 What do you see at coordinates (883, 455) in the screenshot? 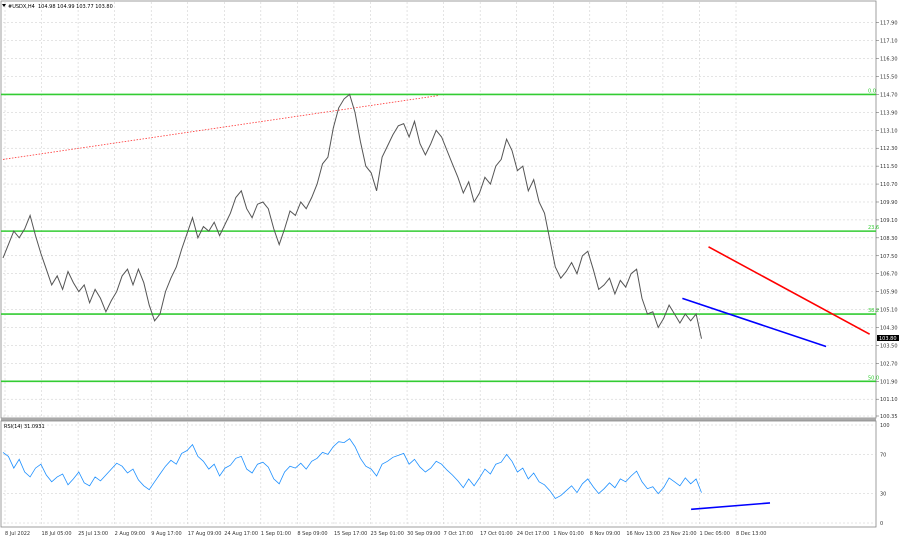
I see `rsi-tick-label: 70` at bounding box center [883, 455].